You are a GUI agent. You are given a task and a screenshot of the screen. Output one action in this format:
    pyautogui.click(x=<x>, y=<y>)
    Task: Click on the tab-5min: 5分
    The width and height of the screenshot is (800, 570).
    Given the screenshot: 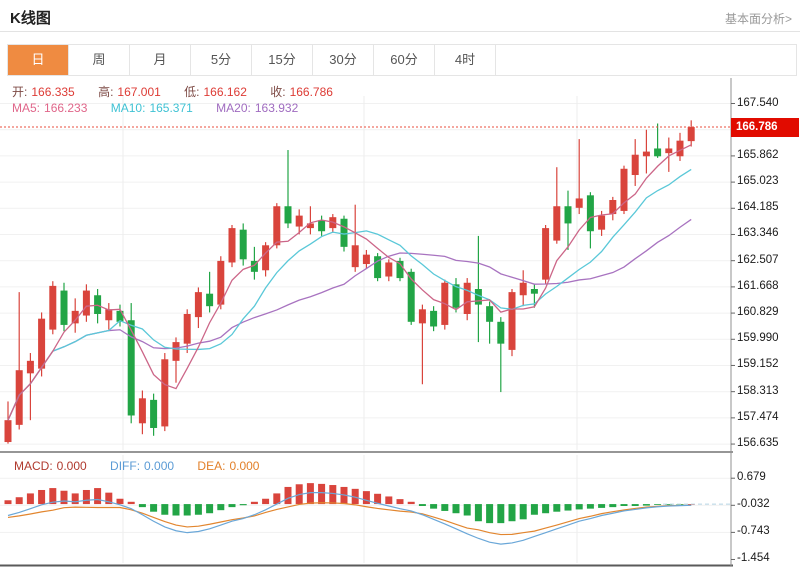 What is the action you would take?
    pyautogui.click(x=221, y=60)
    